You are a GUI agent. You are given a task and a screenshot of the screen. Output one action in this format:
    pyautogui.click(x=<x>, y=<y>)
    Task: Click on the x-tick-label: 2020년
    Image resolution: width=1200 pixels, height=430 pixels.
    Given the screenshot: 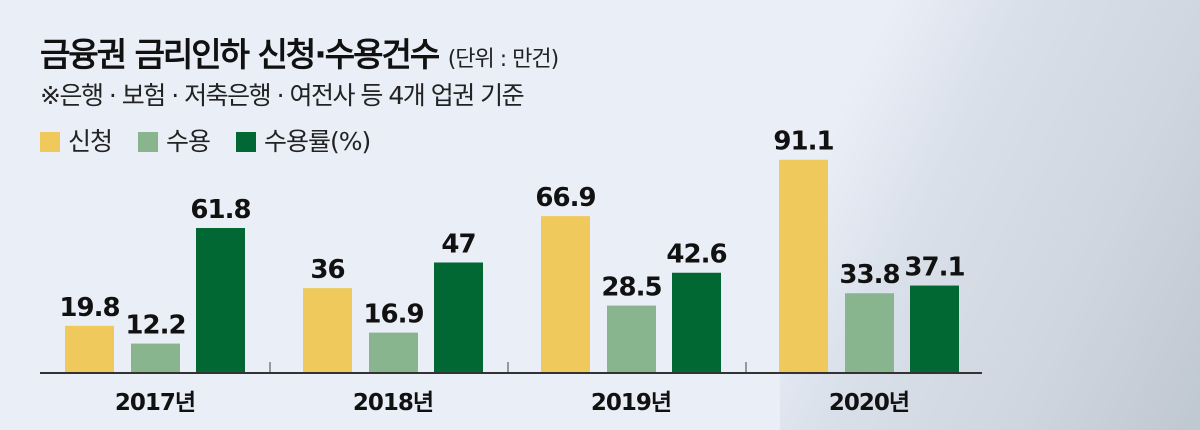 What is the action you would take?
    pyautogui.click(x=869, y=403)
    